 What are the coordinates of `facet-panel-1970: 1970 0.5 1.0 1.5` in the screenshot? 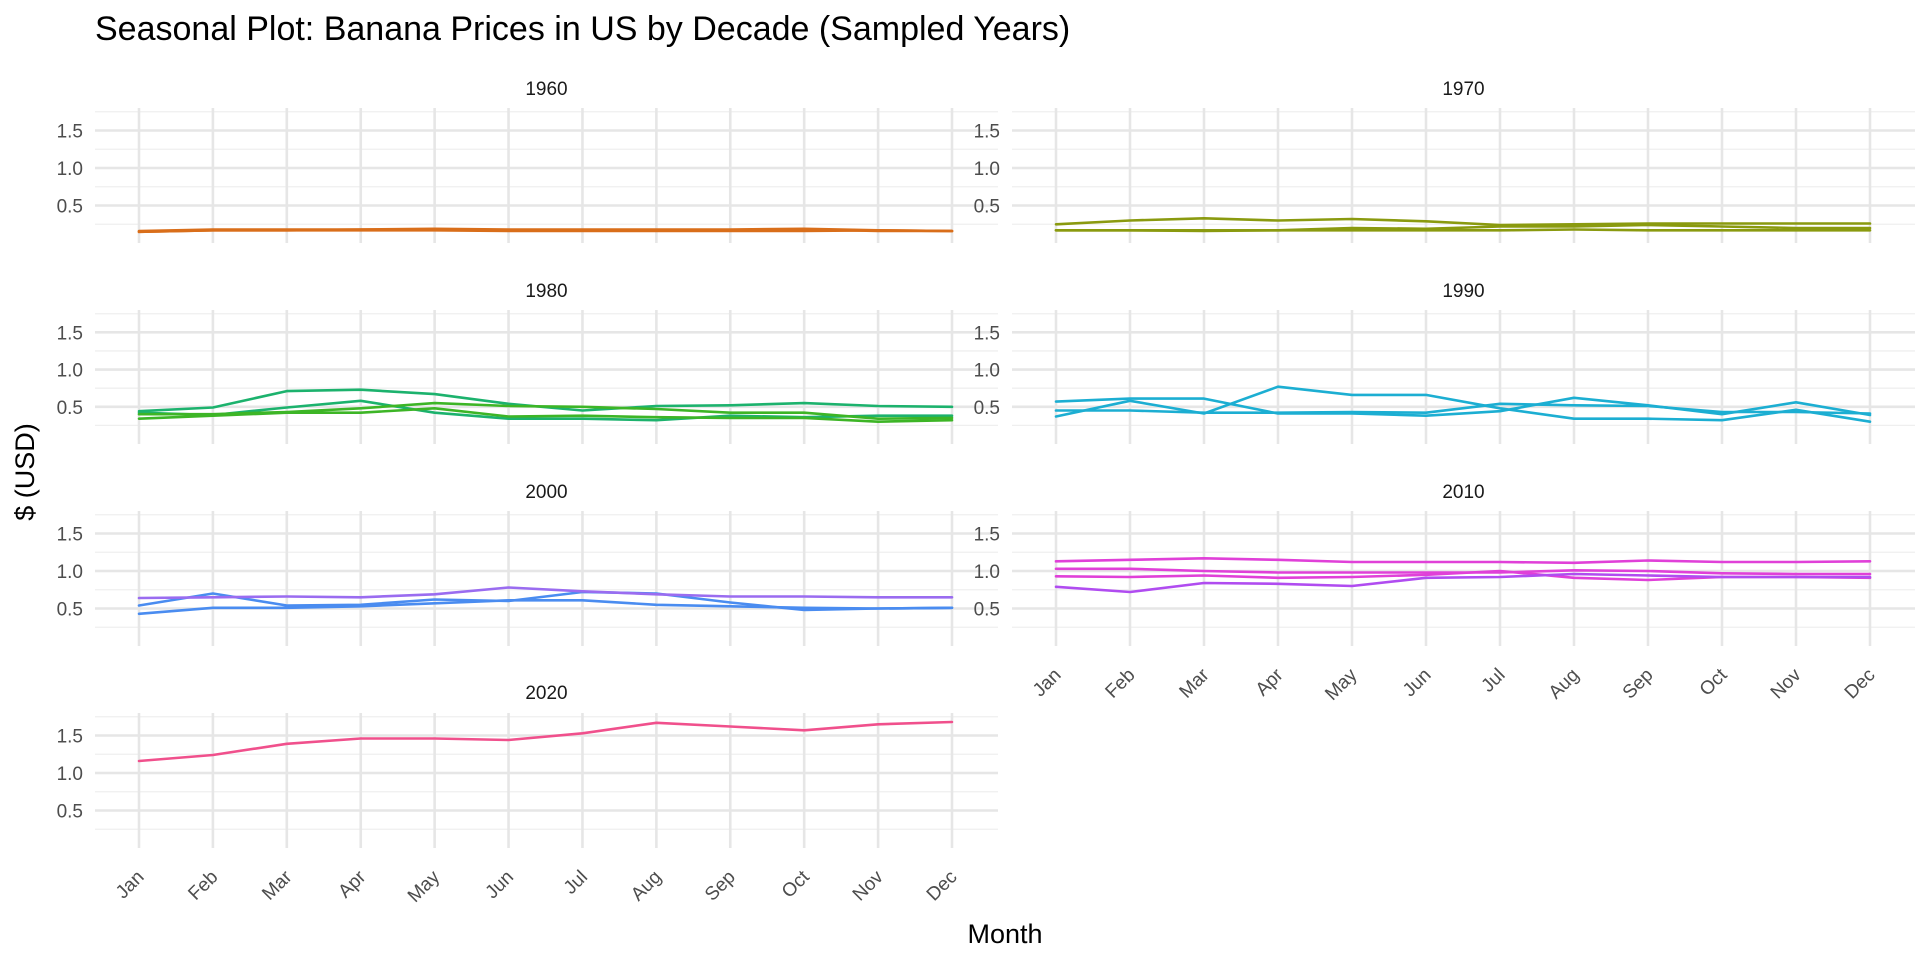 It's located at (1444, 161).